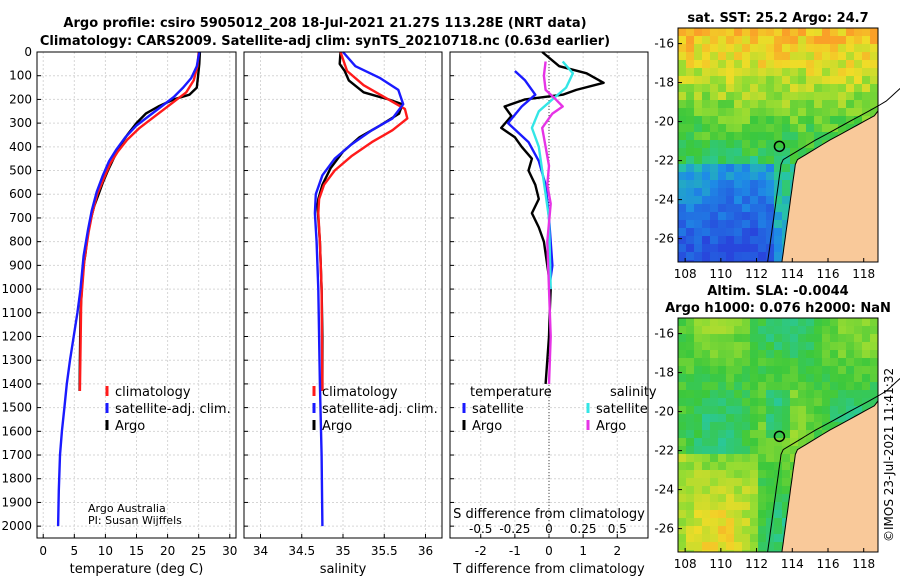 Image resolution: width=900 pixels, height=580 pixels. I want to click on y-tick-label: 1800, so click(16, 479).